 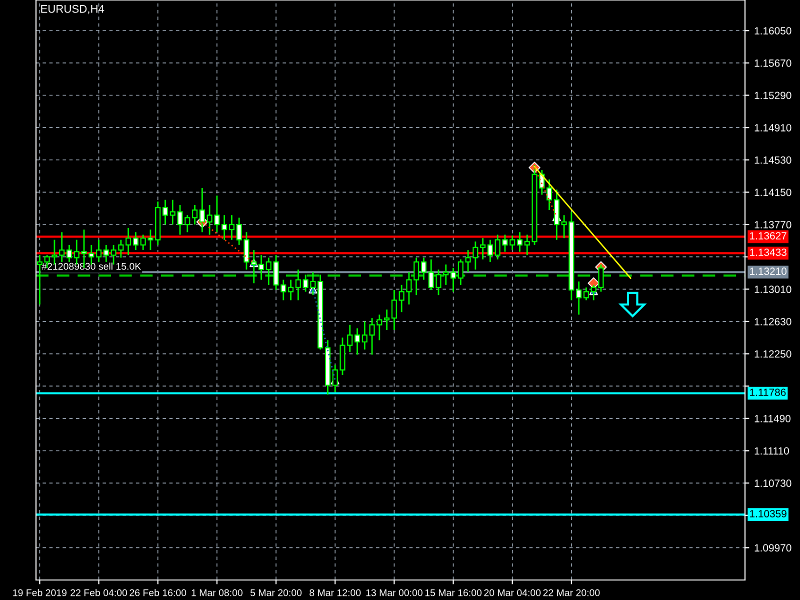 What do you see at coordinates (768, 252) in the screenshot?
I see `ref-line-label: 1.13433` at bounding box center [768, 252].